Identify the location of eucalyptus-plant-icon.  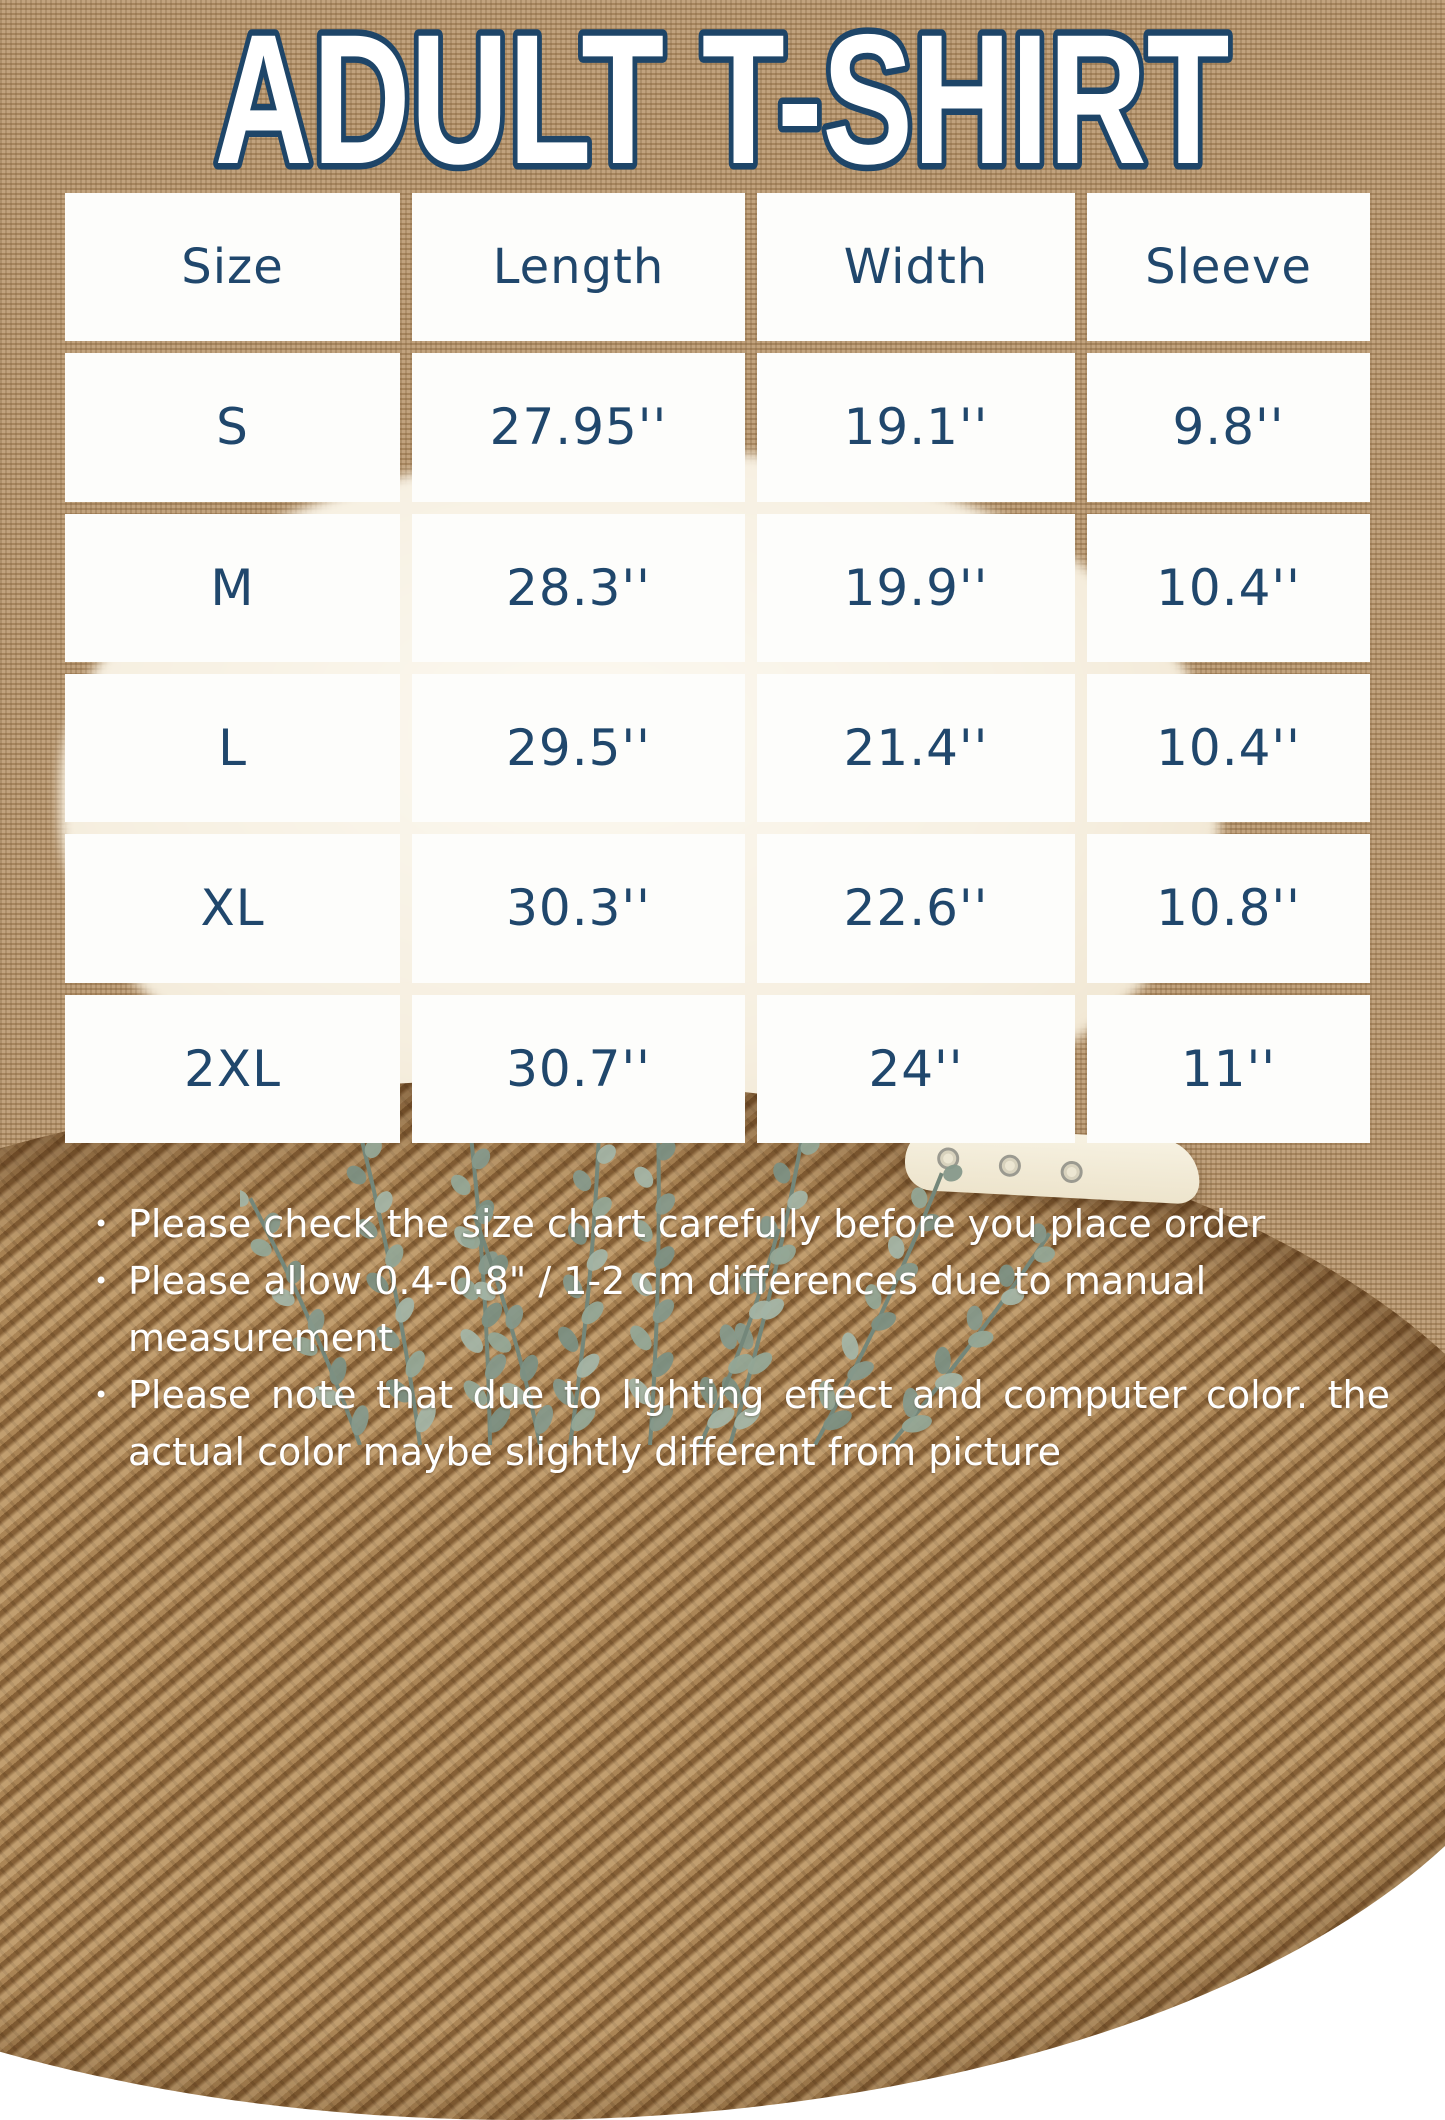
(647, 1252).